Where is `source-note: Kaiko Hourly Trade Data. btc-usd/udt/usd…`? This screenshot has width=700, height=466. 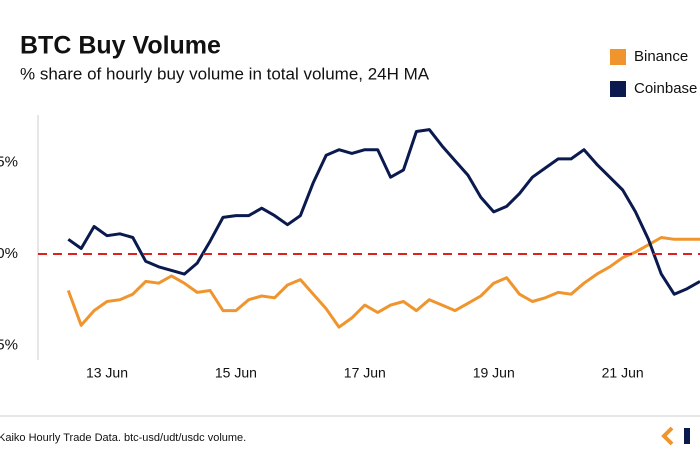
source-note: Kaiko Hourly Trade Data. btc-usd/udt/usd… is located at coordinates (123, 438).